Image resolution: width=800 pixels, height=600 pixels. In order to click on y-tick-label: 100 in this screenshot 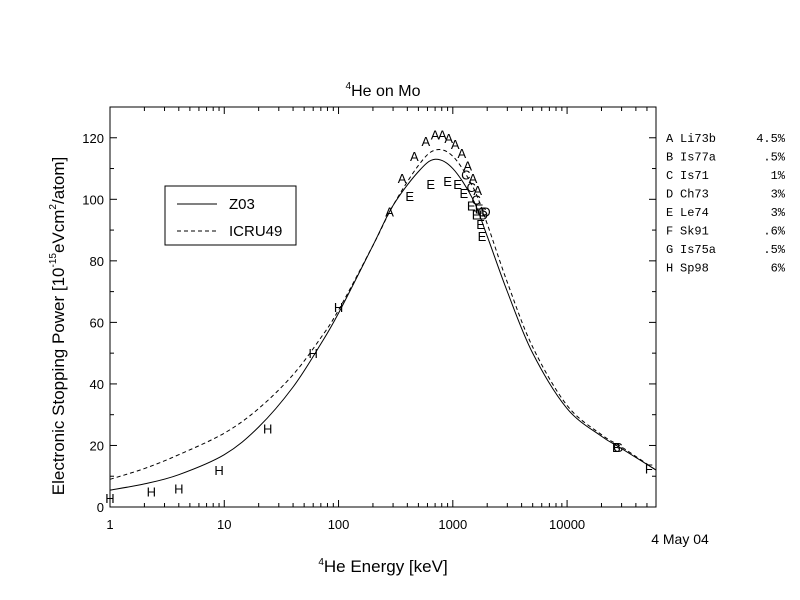, I will do `click(93, 199)`.